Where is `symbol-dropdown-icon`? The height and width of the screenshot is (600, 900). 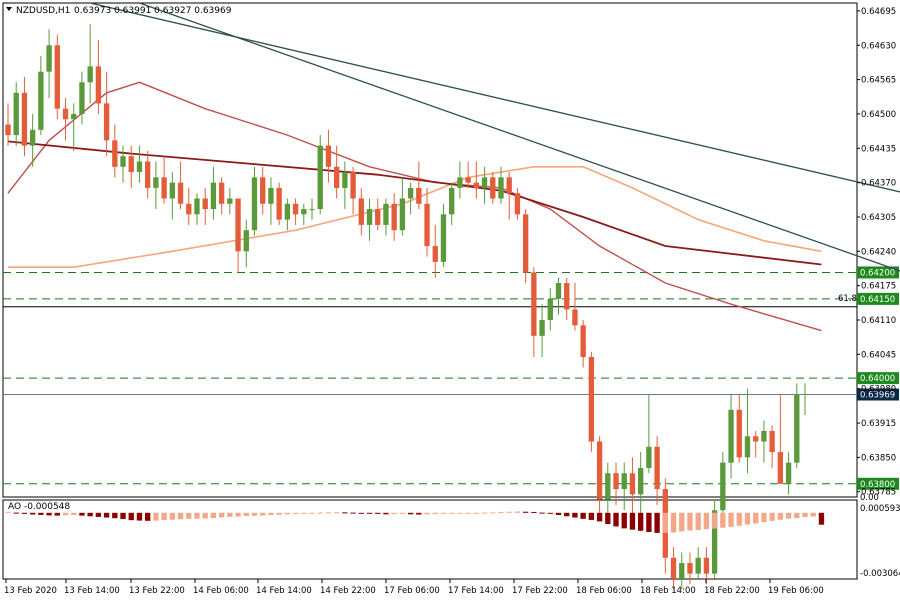 symbol-dropdown-icon is located at coordinates (9, 9).